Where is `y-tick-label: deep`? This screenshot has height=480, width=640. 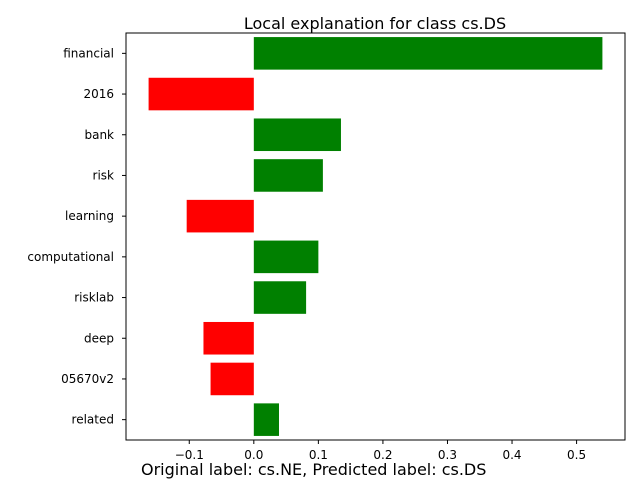 y-tick-label: deep is located at coordinates (99, 338).